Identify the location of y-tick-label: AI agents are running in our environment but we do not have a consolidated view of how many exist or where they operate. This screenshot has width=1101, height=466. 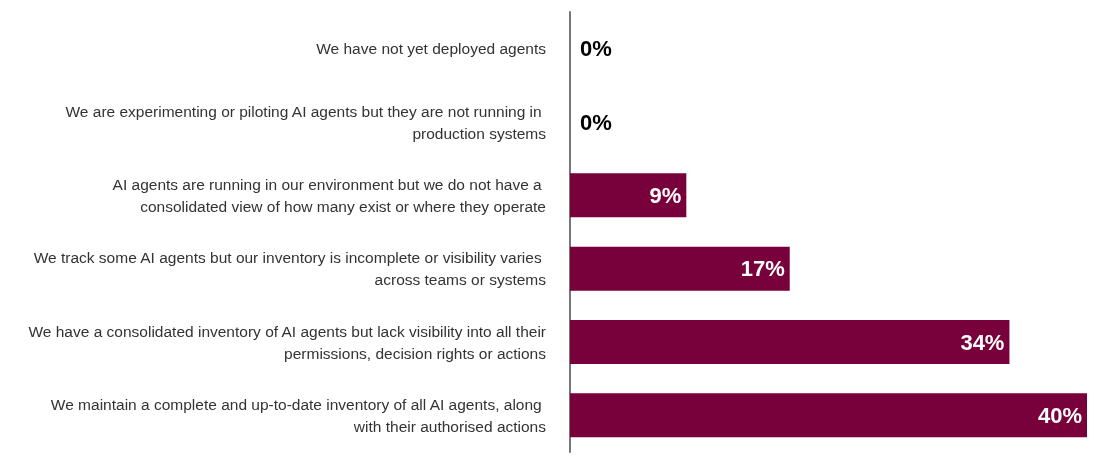
(329, 195).